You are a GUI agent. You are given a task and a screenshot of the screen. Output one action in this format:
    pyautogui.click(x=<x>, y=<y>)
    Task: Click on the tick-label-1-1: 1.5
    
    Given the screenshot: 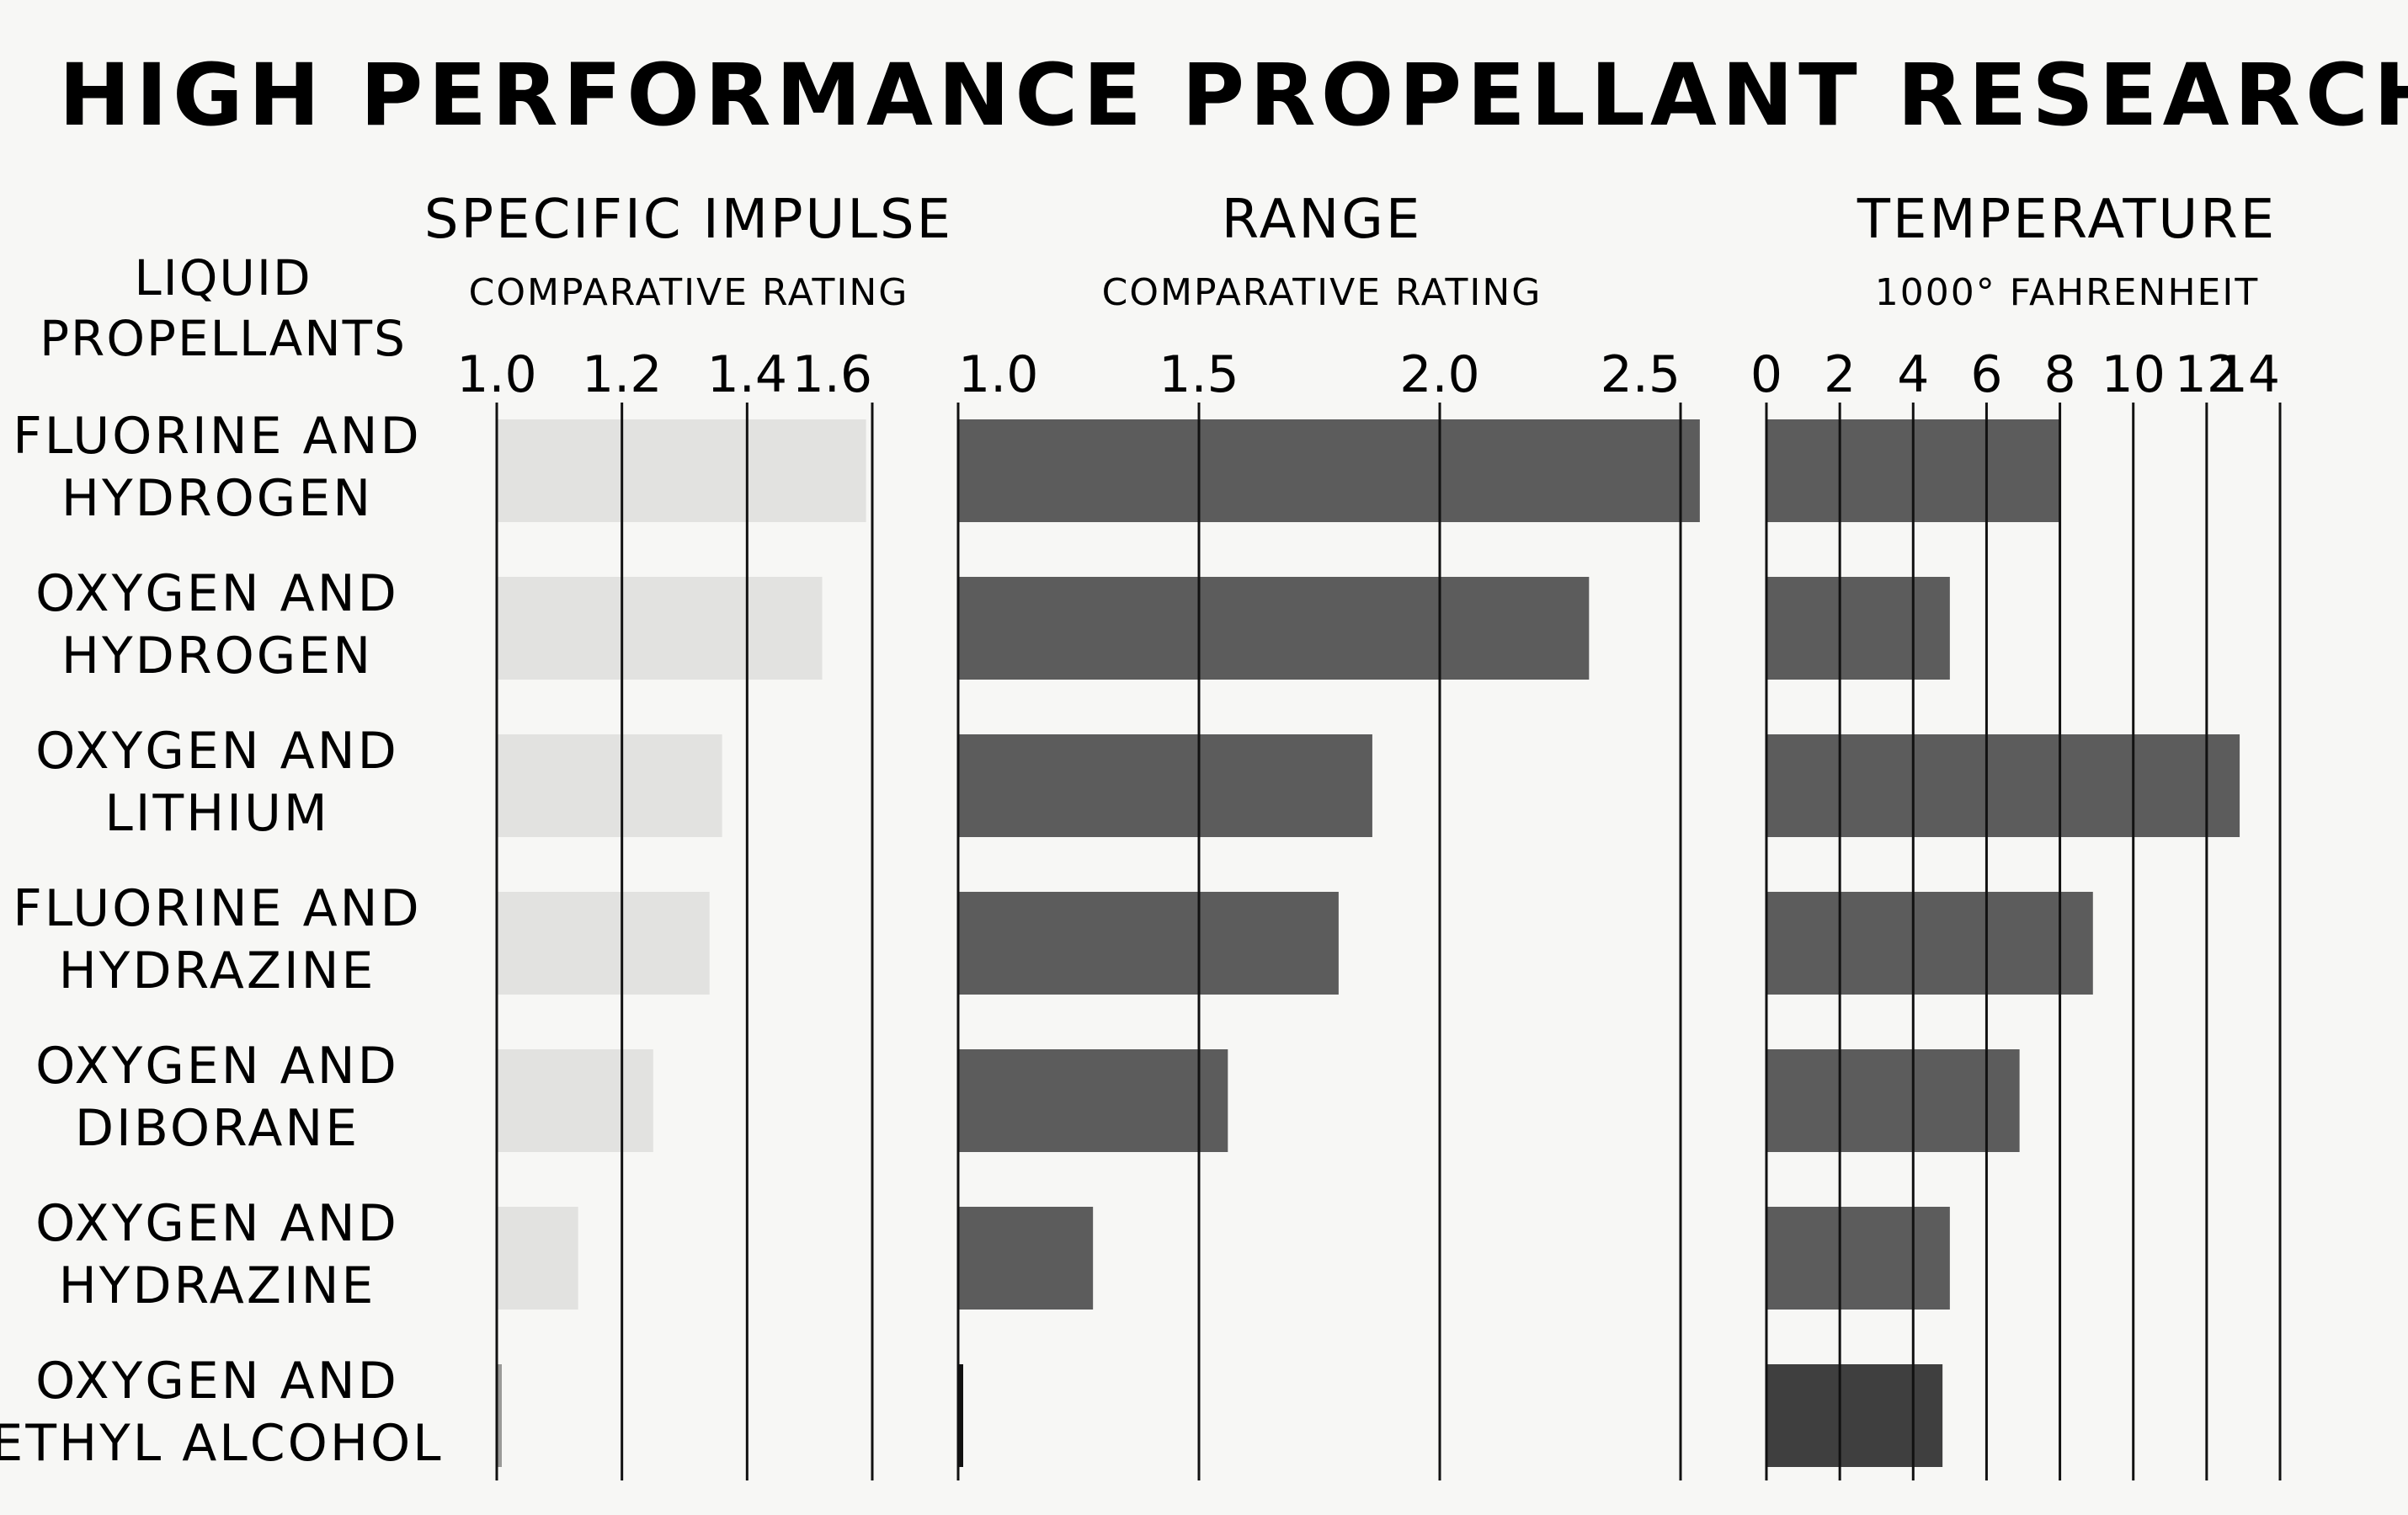 What is the action you would take?
    pyautogui.click(x=1199, y=374)
    